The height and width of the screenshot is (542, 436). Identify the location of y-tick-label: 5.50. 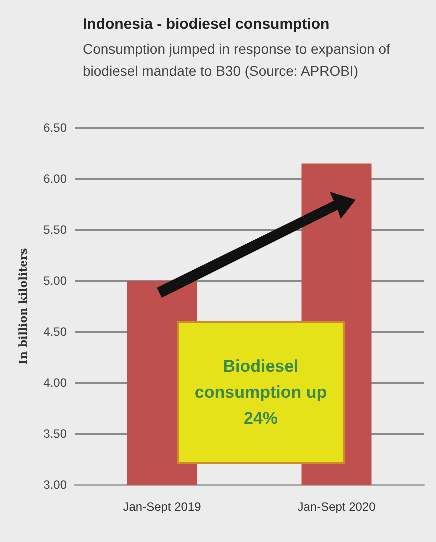
(56, 230).